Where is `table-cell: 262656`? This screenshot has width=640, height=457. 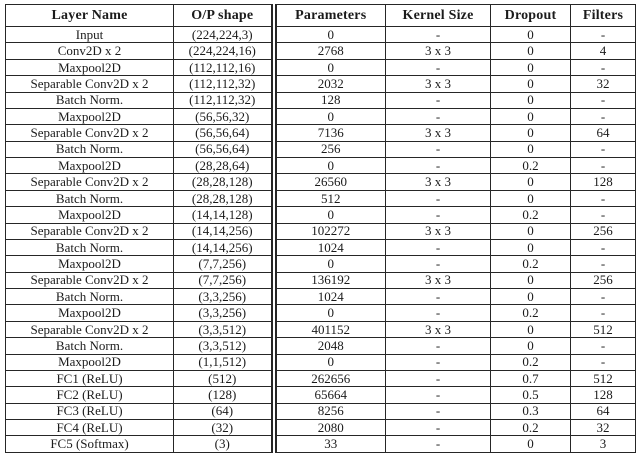
table-cell: 262656 is located at coordinates (329, 378).